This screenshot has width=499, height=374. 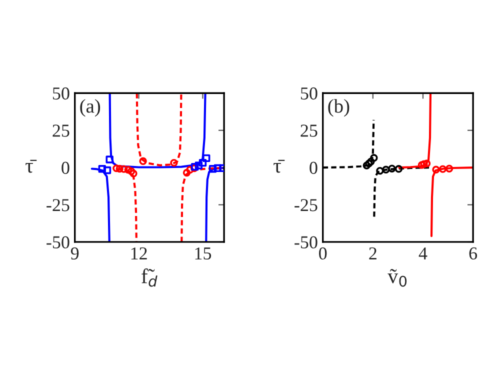 What do you see at coordinates (203, 253) in the screenshot?
I see `x-tick-label: 15` at bounding box center [203, 253].